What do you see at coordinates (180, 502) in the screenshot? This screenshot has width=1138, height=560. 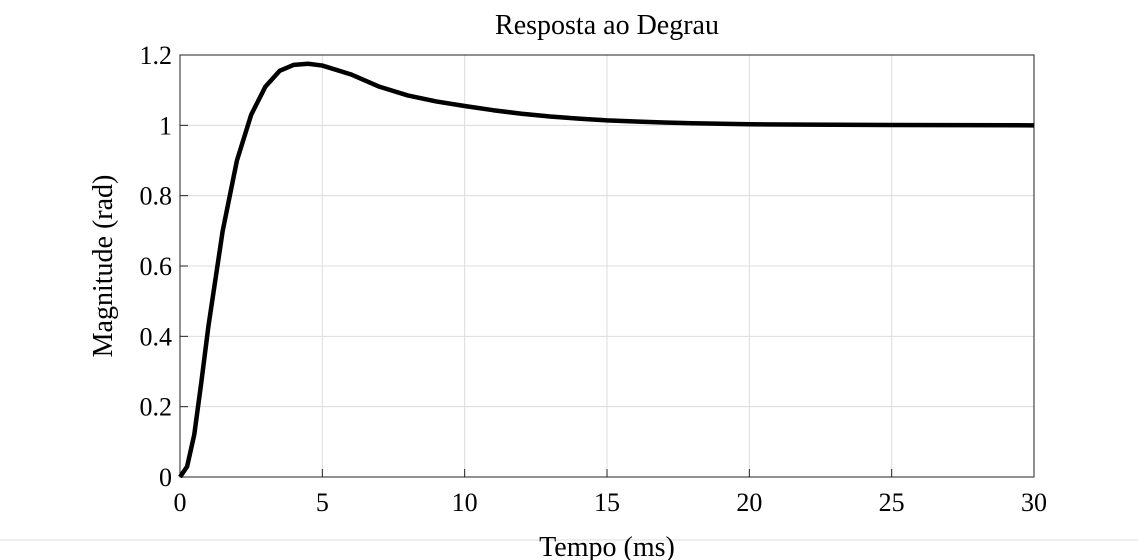 I see `x-tick-label: 0` at bounding box center [180, 502].